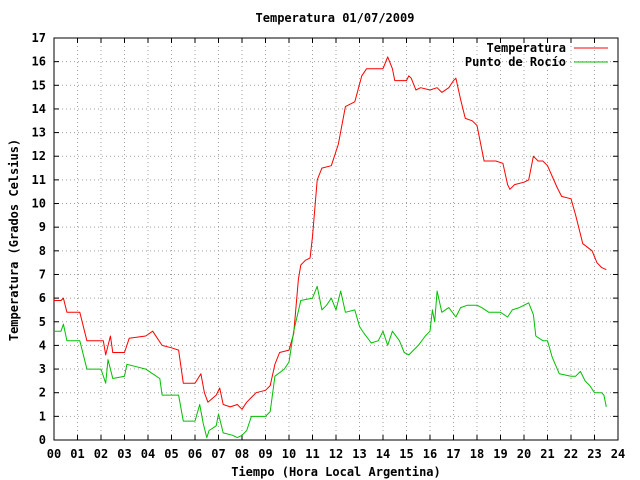  What do you see at coordinates (335, 18) in the screenshot?
I see `chart-title: Temperatura 01/07/2009` at bounding box center [335, 18].